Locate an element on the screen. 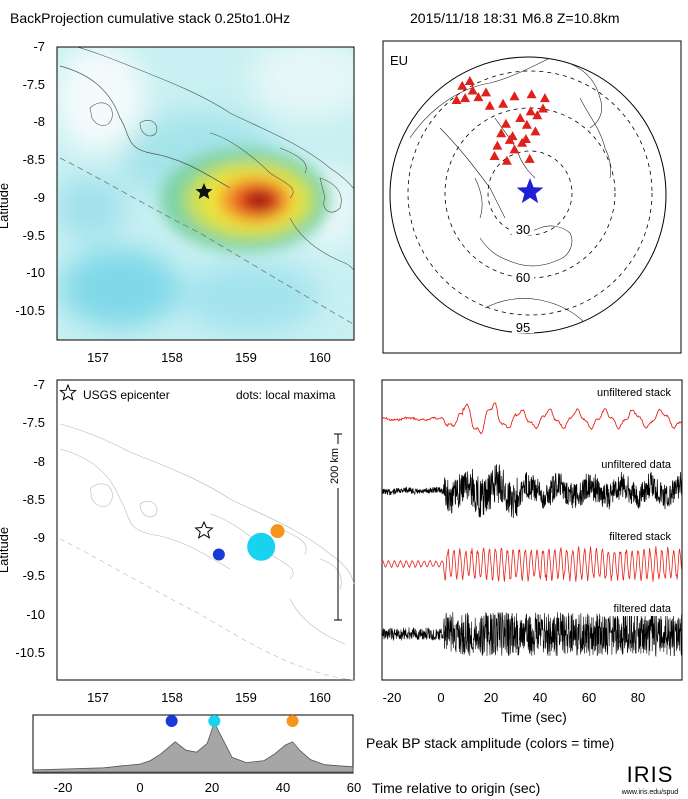  trace-xlabel: Time (sec) is located at coordinates (534, 717).